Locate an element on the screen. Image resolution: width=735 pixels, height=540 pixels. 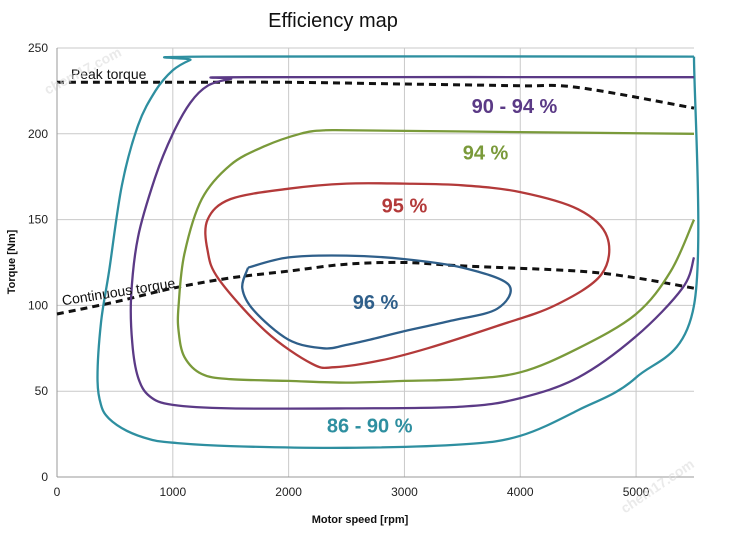
x-axis-label: Motor speed [rpm] is located at coordinates (360, 520).